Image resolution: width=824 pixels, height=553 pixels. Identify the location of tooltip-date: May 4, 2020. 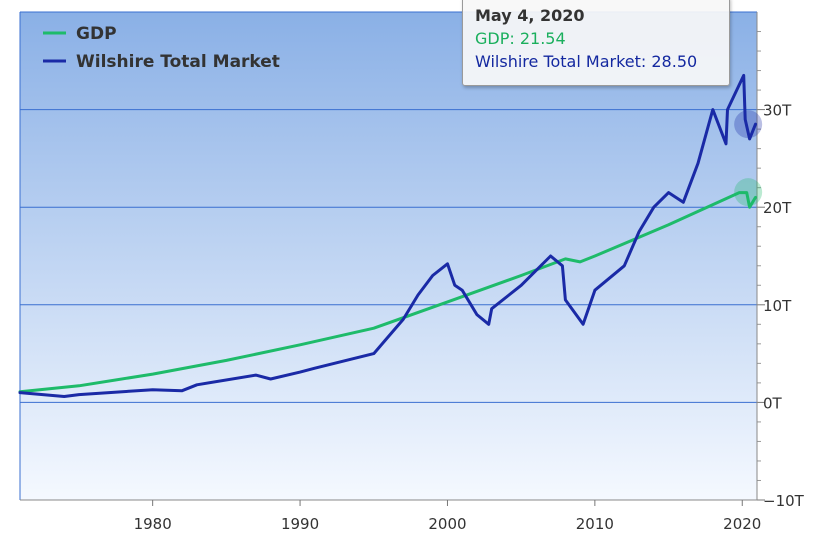
(530, 15).